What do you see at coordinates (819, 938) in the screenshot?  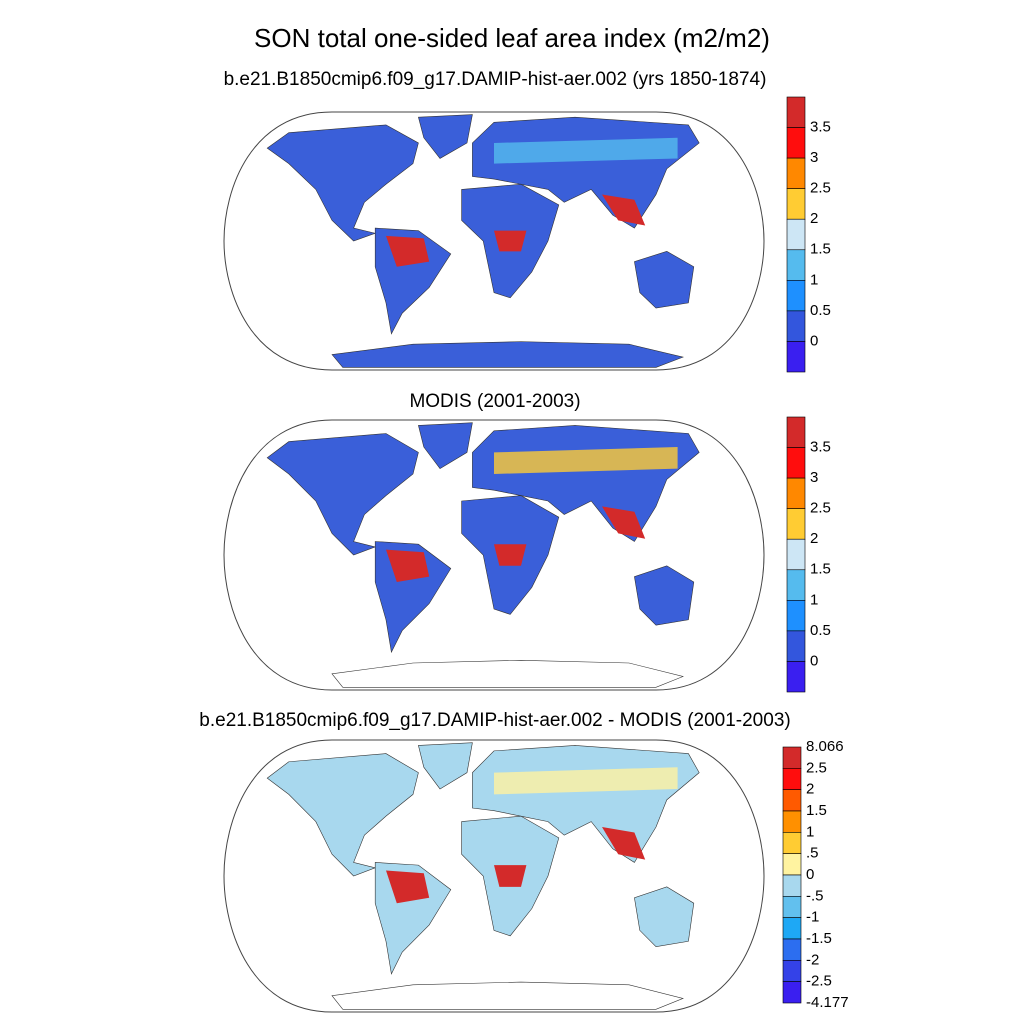 I see `colorbar-label: -1.5` at bounding box center [819, 938].